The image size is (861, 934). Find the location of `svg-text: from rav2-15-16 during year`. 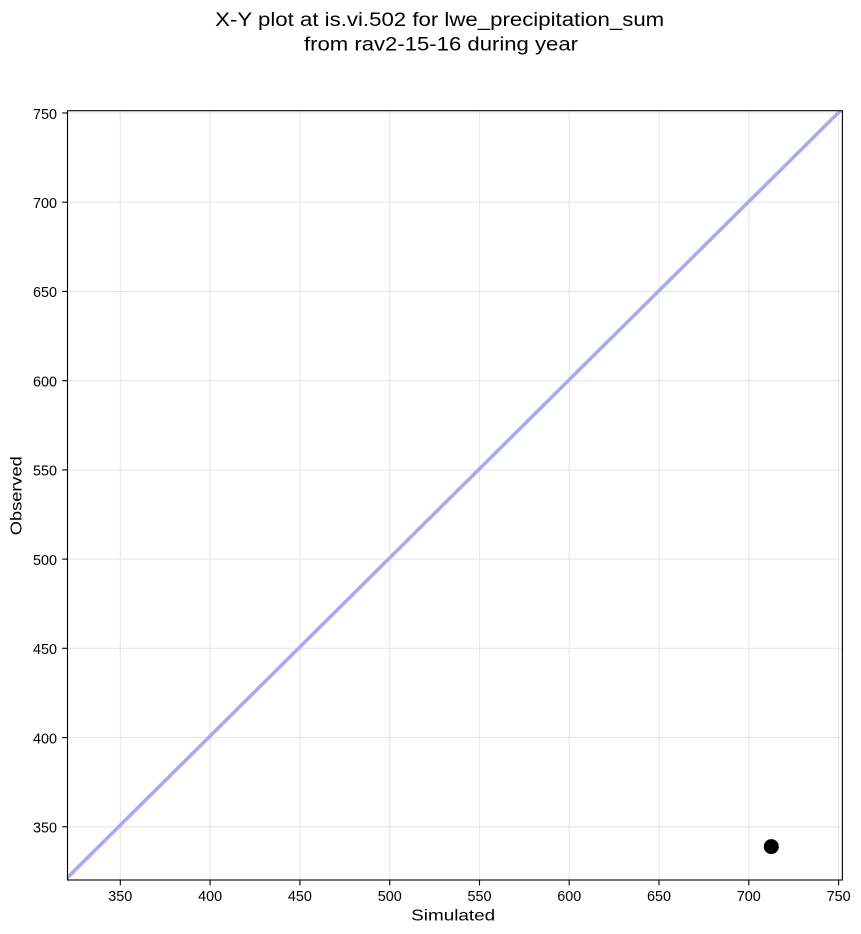

svg-text: from rav2-15-16 during year is located at coordinates (441, 45).